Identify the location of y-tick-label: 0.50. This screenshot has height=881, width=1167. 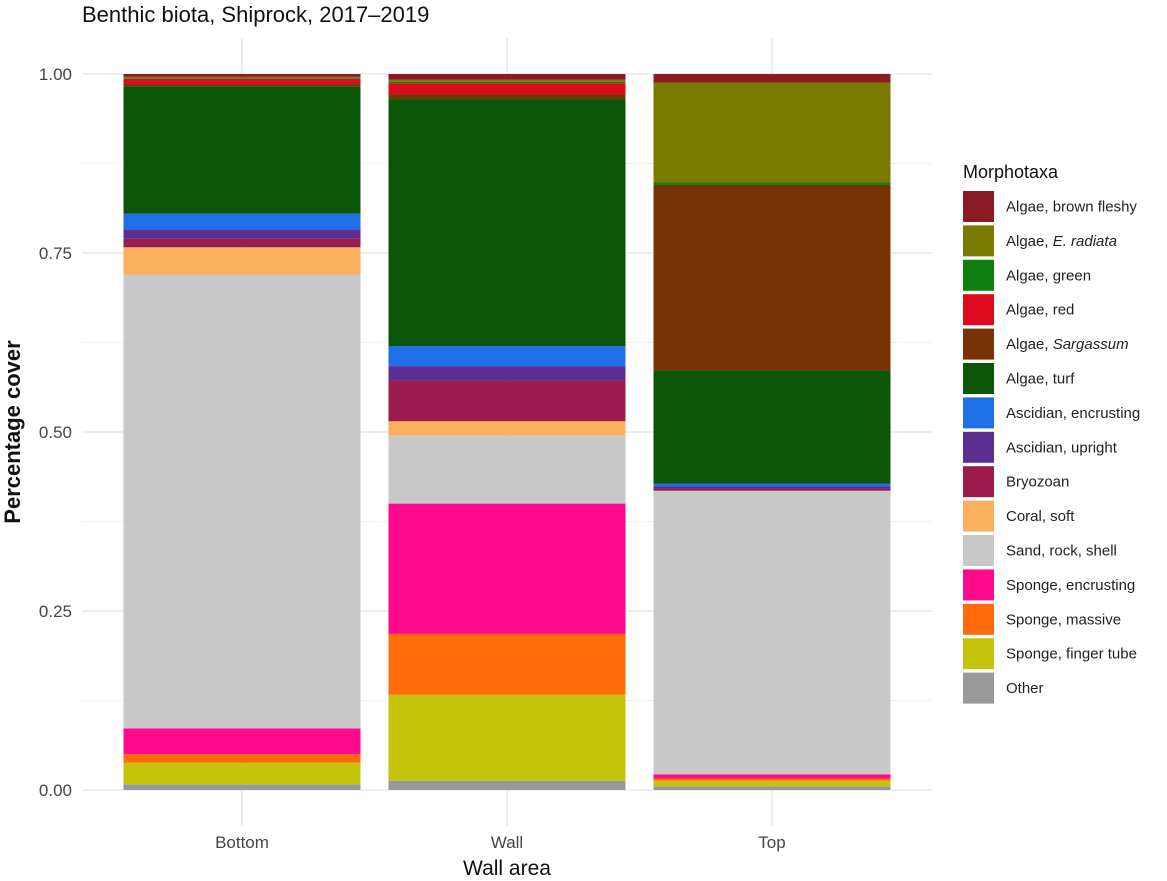
(55, 432).